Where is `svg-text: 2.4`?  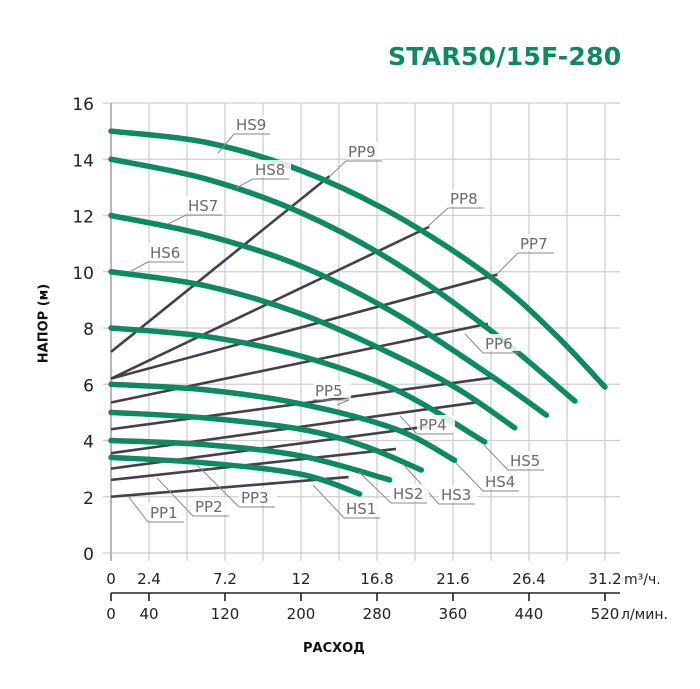 svg-text: 2.4 is located at coordinates (149, 579).